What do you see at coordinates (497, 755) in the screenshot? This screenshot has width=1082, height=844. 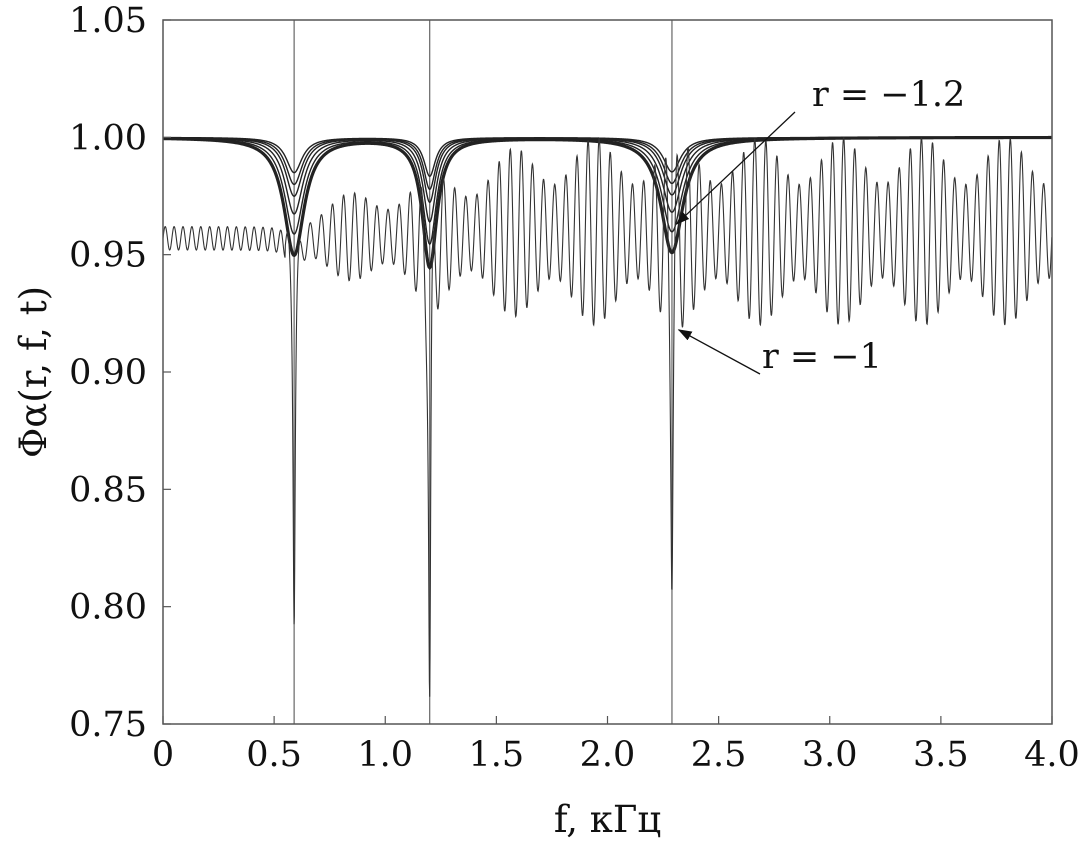 I see `x-tick-label: 1.5` at bounding box center [497, 755].